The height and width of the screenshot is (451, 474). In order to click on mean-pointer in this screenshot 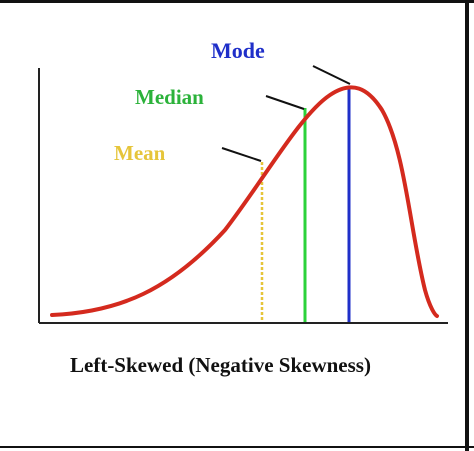, I will do `click(241, 154)`.